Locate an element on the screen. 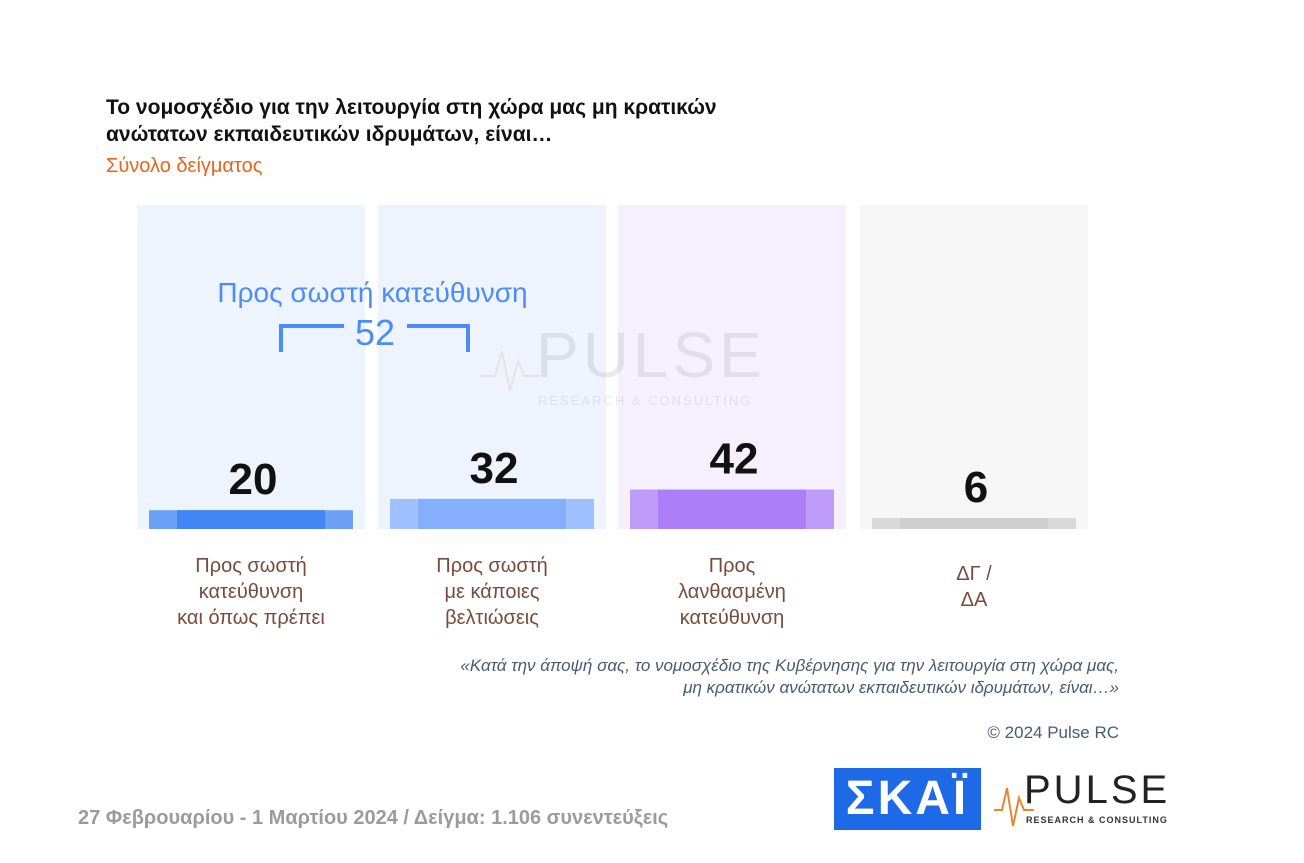 The height and width of the screenshot is (863, 1304). watermark-word: PULSE is located at coordinates (651, 355).